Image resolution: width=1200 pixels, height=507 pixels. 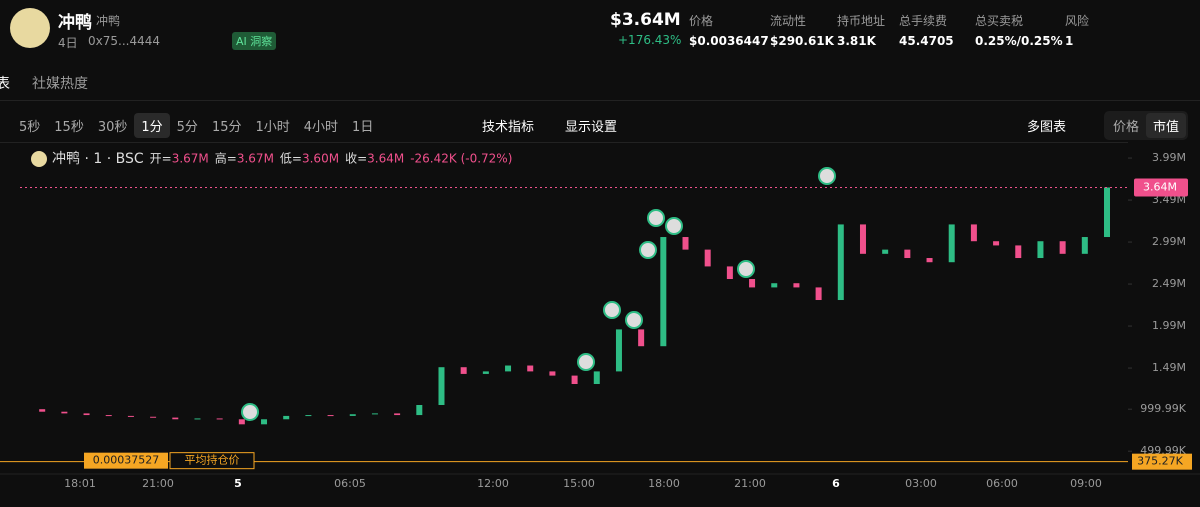 I want to click on mode-switch: 价格 市值, so click(x=1146, y=125).